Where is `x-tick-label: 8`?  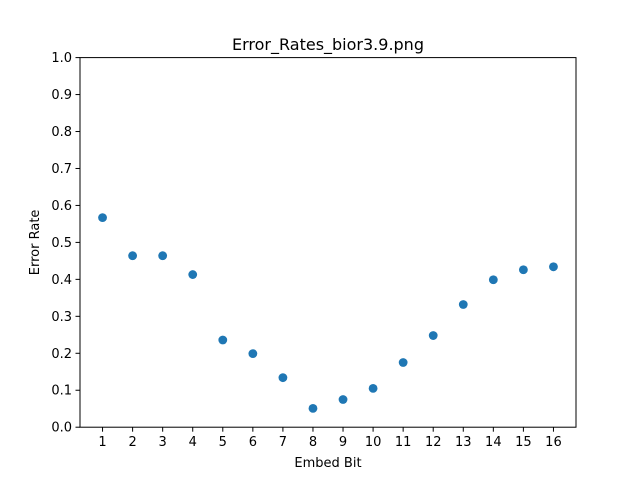
x-tick-label: 8 is located at coordinates (313, 442).